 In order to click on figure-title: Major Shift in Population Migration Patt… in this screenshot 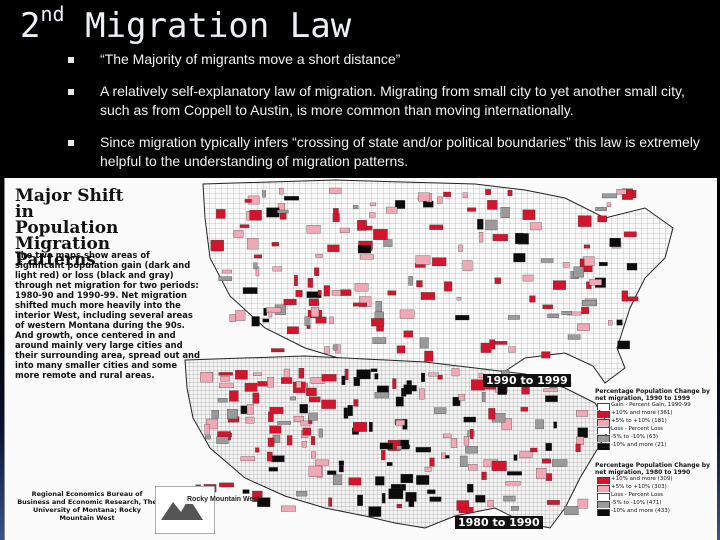, I will do `click(69, 228)`.